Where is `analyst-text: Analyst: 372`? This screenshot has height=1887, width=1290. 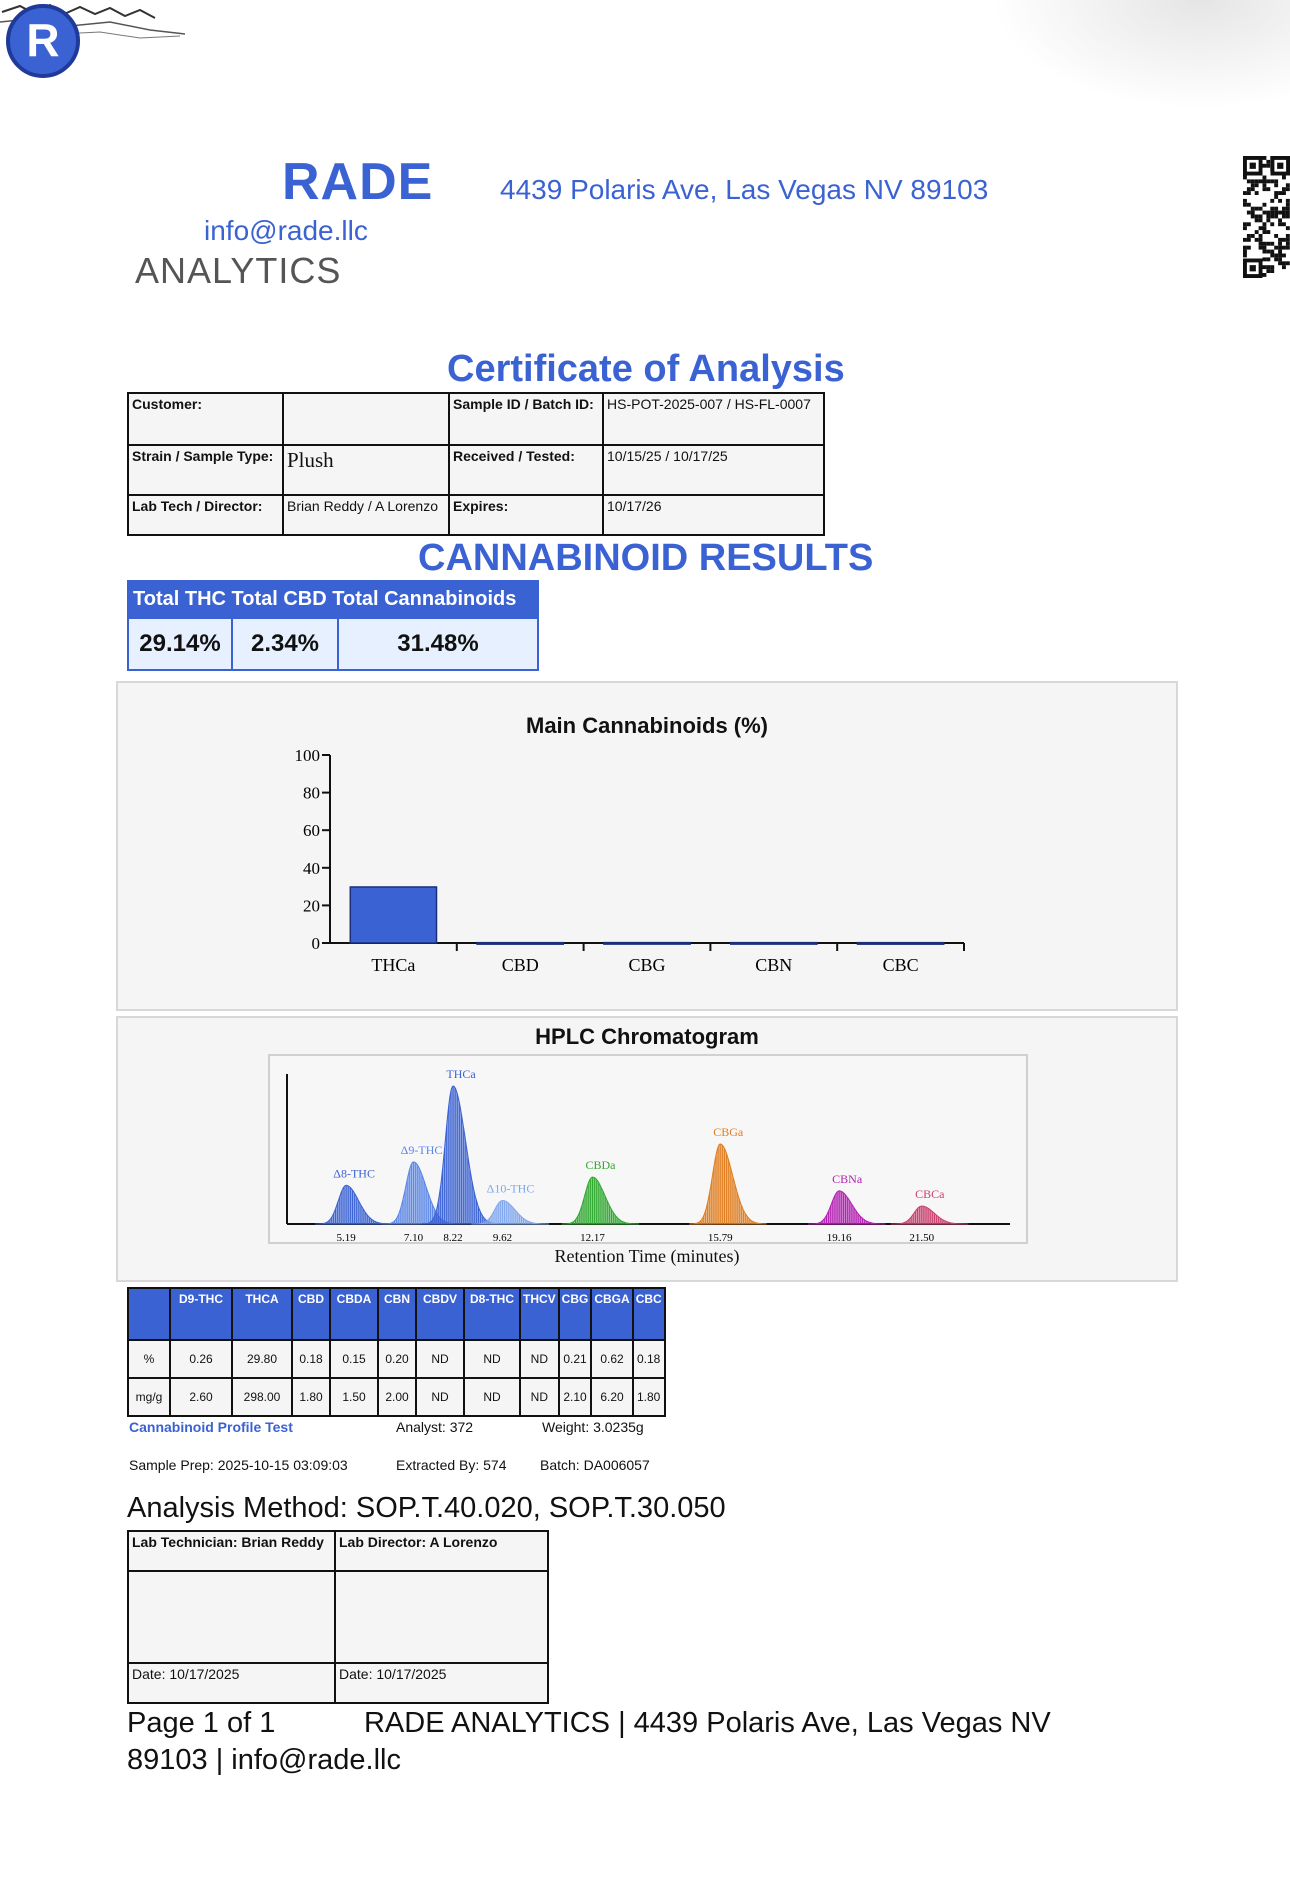 analyst-text: Analyst: 372 is located at coordinates (435, 1427).